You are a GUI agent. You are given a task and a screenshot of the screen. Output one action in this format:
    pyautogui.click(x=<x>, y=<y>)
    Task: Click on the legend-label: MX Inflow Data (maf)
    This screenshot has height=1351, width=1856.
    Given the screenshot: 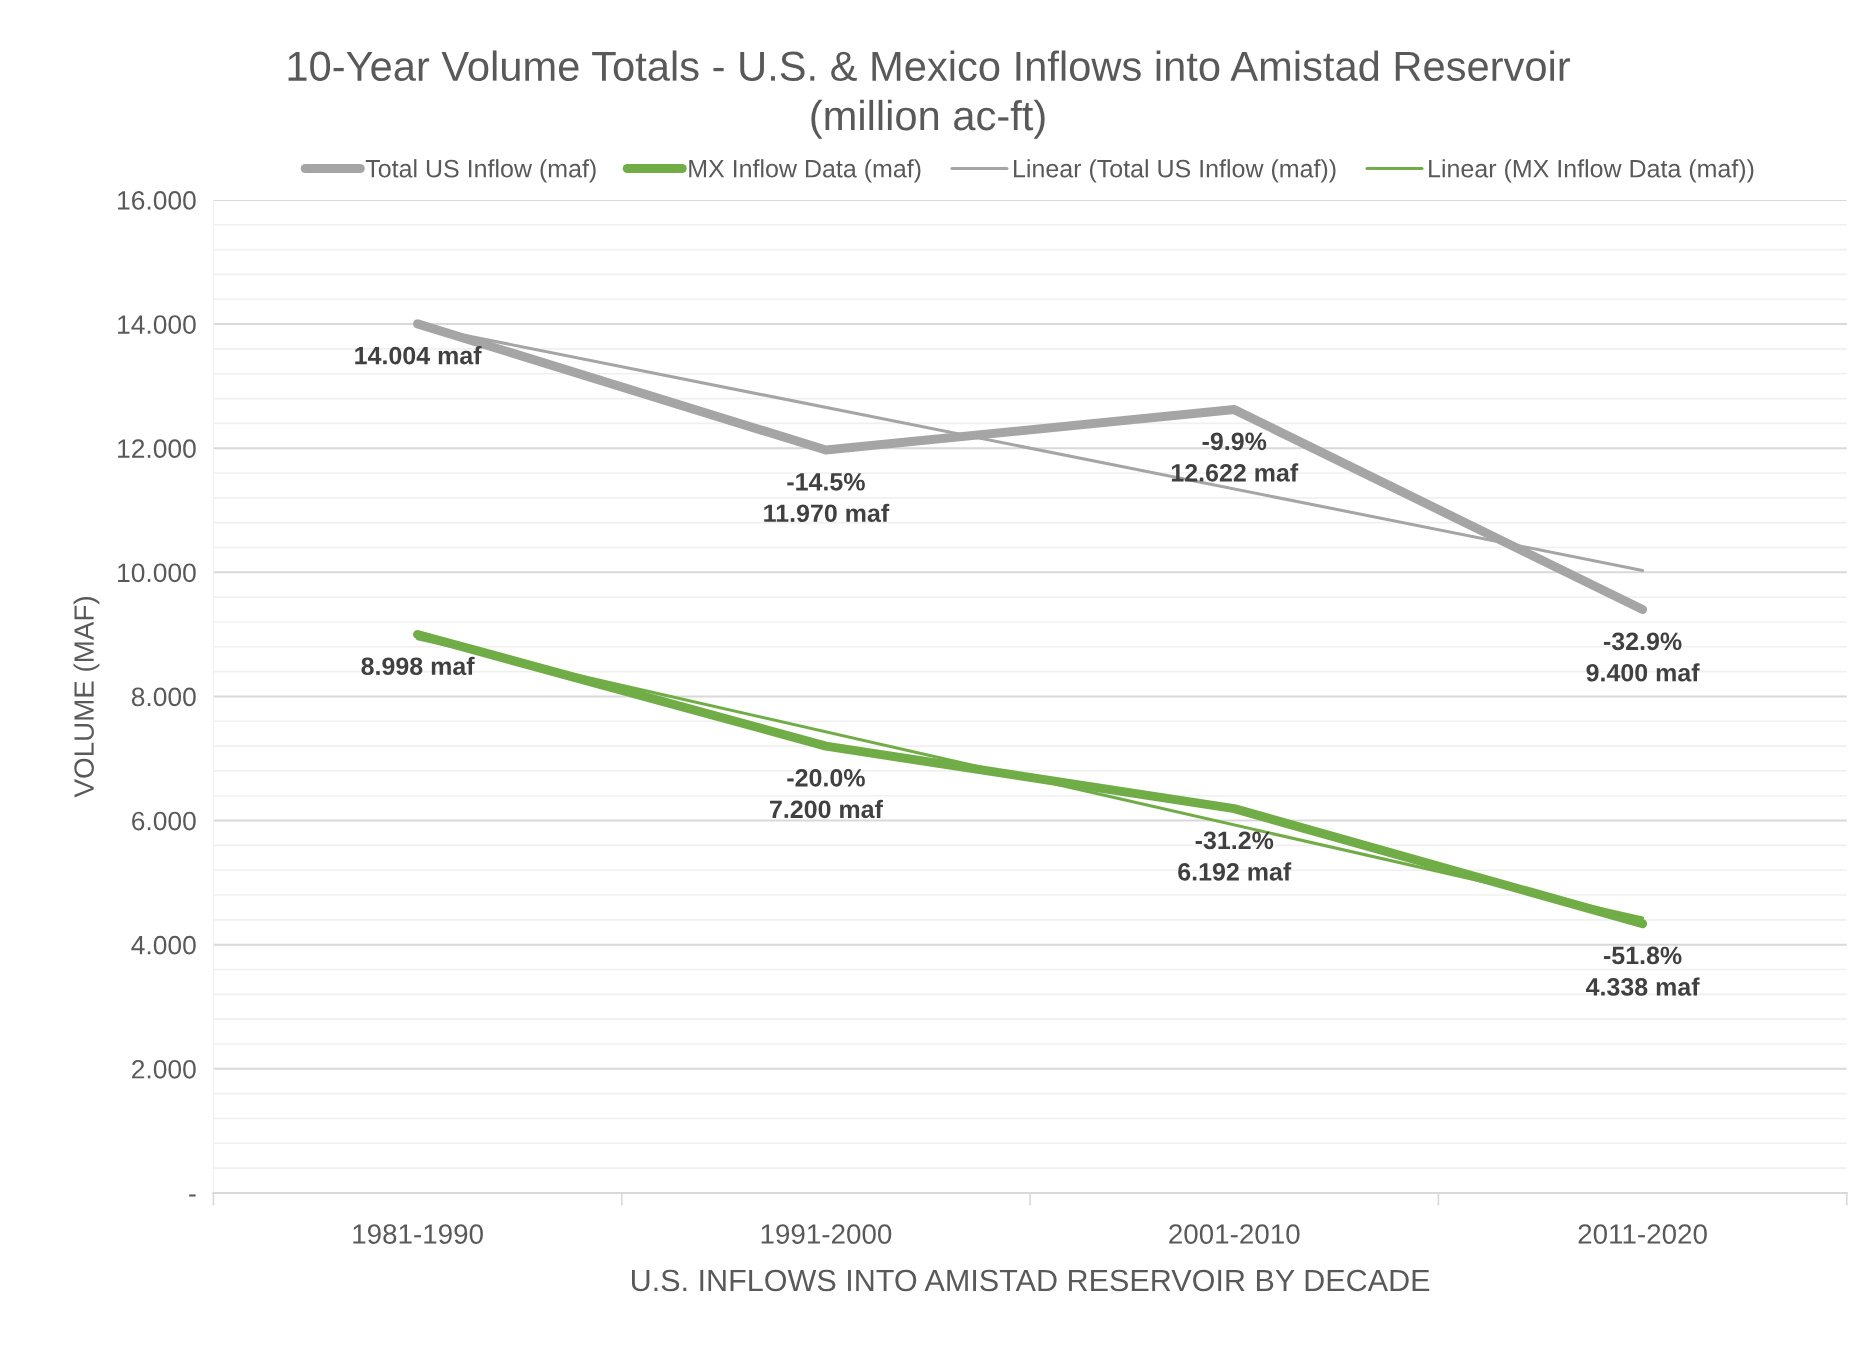 What is the action you would take?
    pyautogui.click(x=805, y=171)
    